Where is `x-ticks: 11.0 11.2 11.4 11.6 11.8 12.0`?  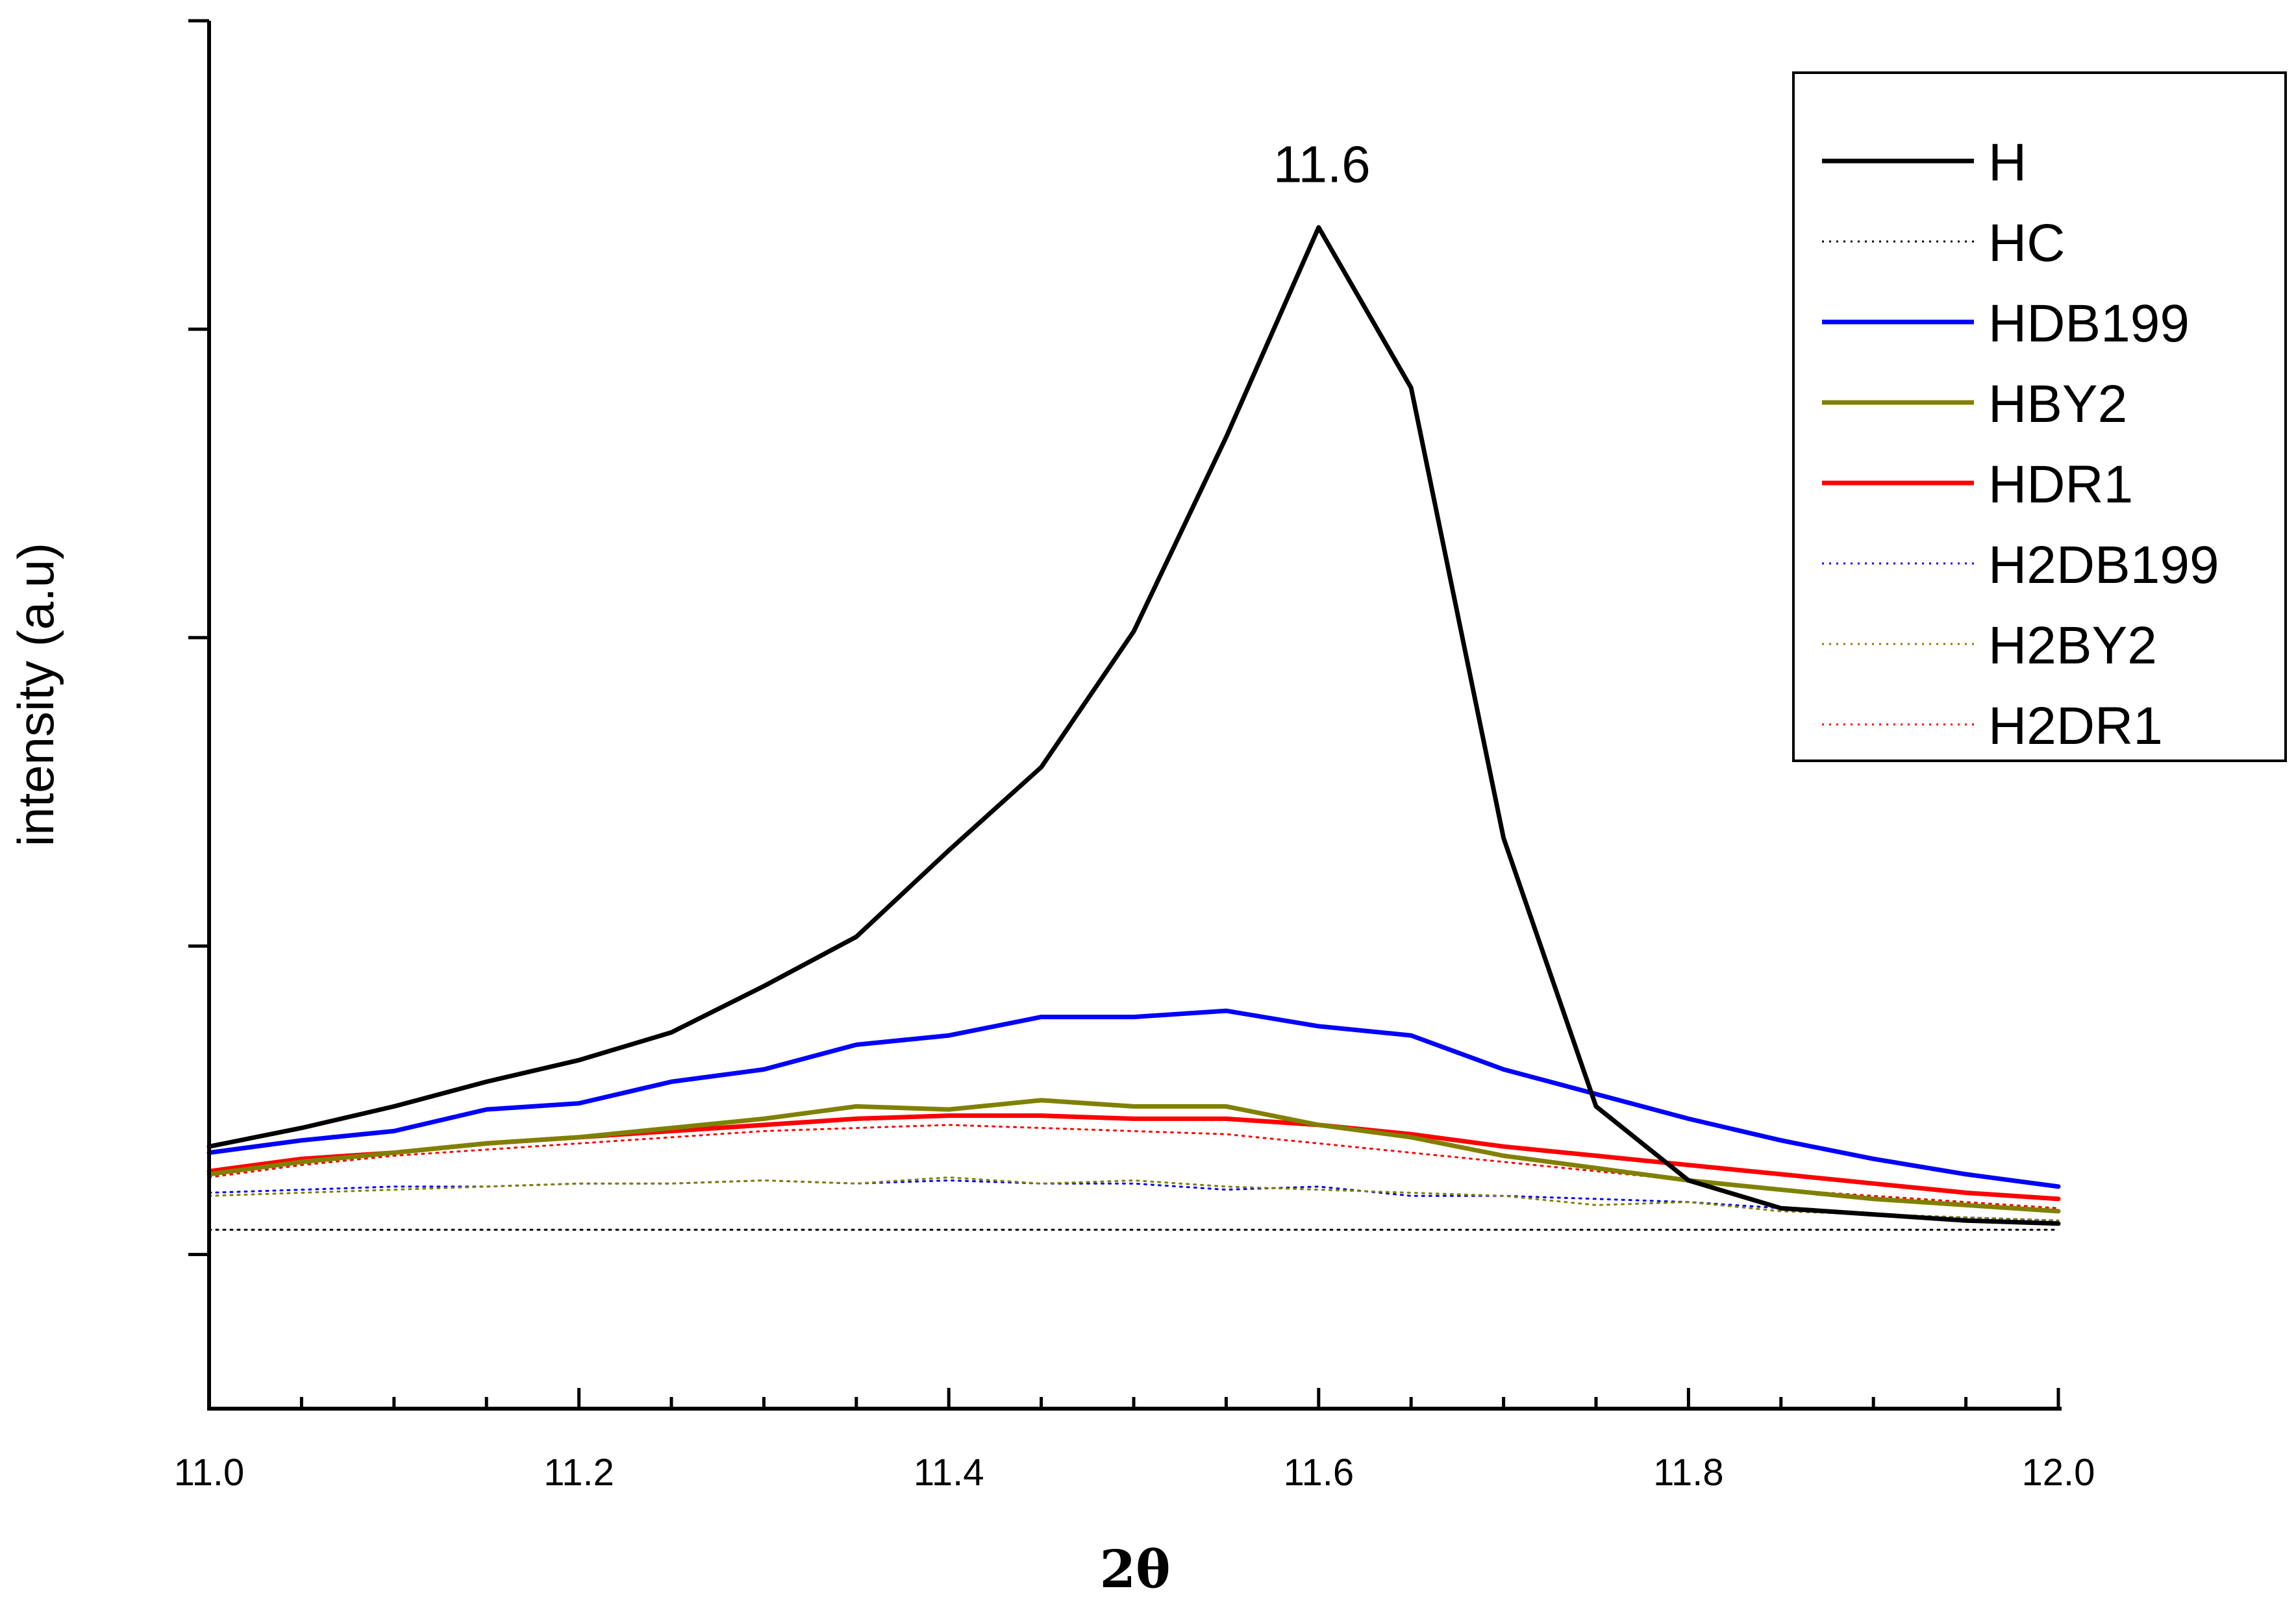 x-ticks: 11.0 11.2 11.4 11.6 11.8 12.0 is located at coordinates (1134, 1441).